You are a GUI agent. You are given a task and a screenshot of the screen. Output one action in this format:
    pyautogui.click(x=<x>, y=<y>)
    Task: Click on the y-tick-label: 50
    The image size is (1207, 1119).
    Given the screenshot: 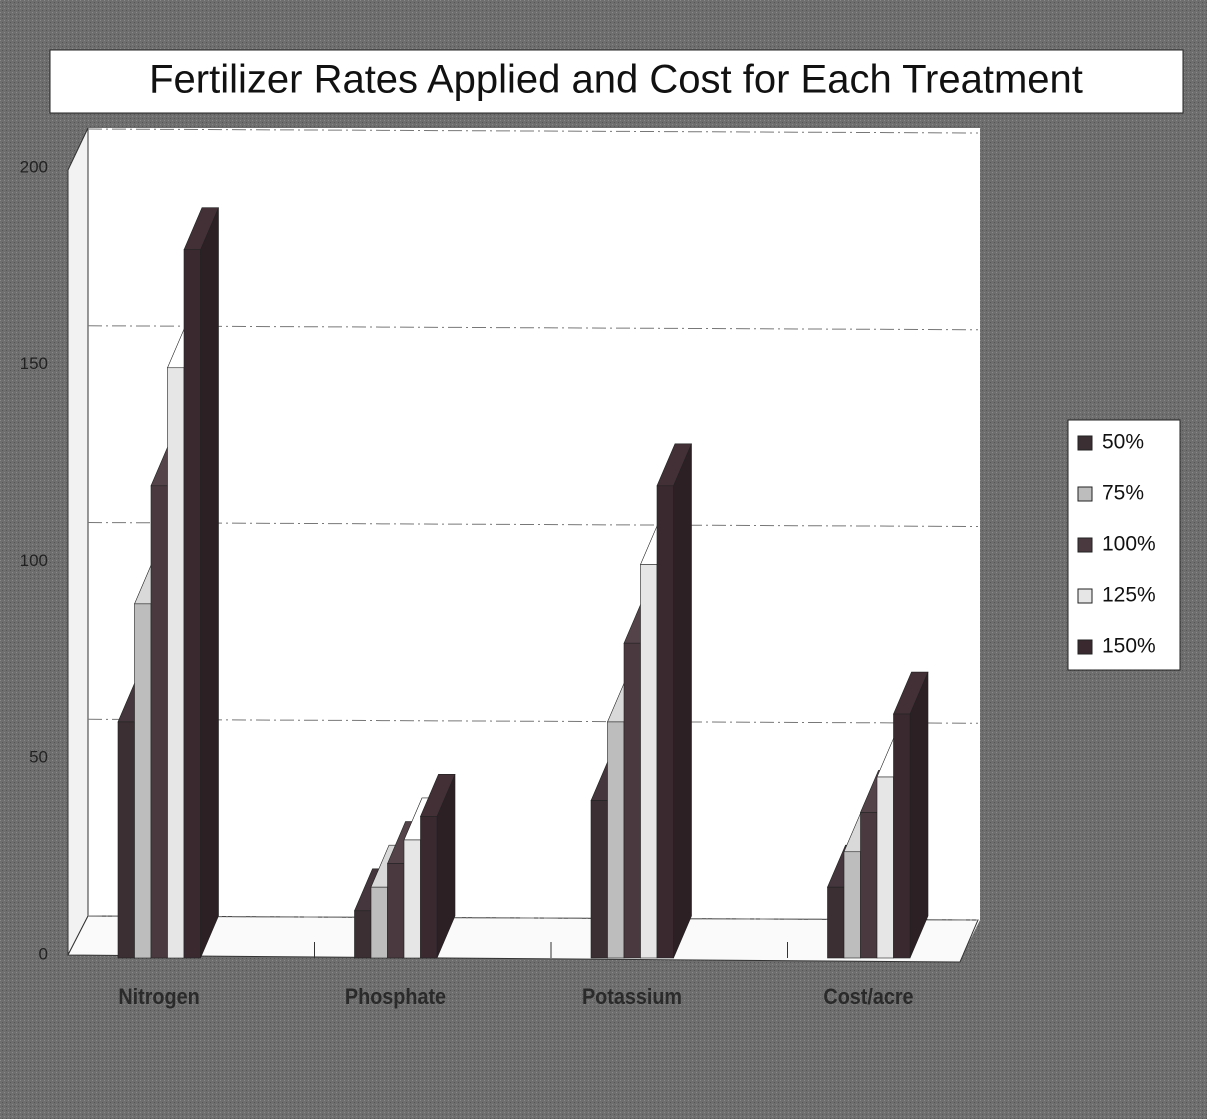 What is the action you would take?
    pyautogui.click(x=38, y=757)
    